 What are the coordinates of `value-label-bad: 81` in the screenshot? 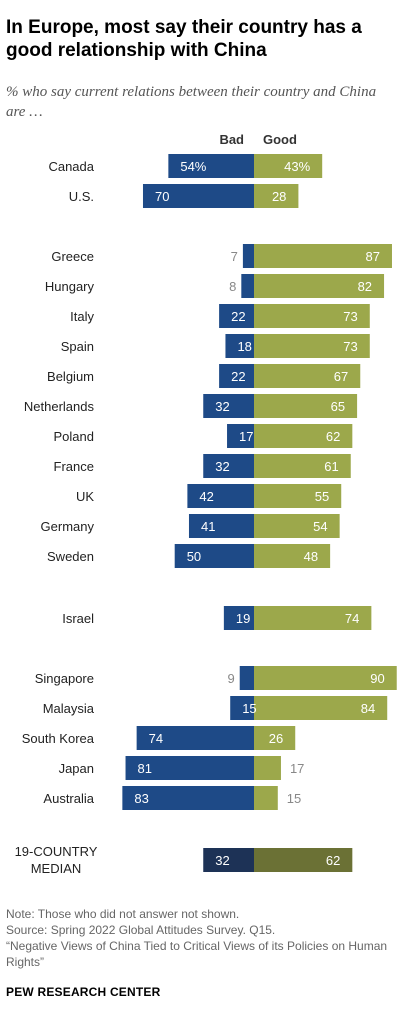 It's located at (145, 768).